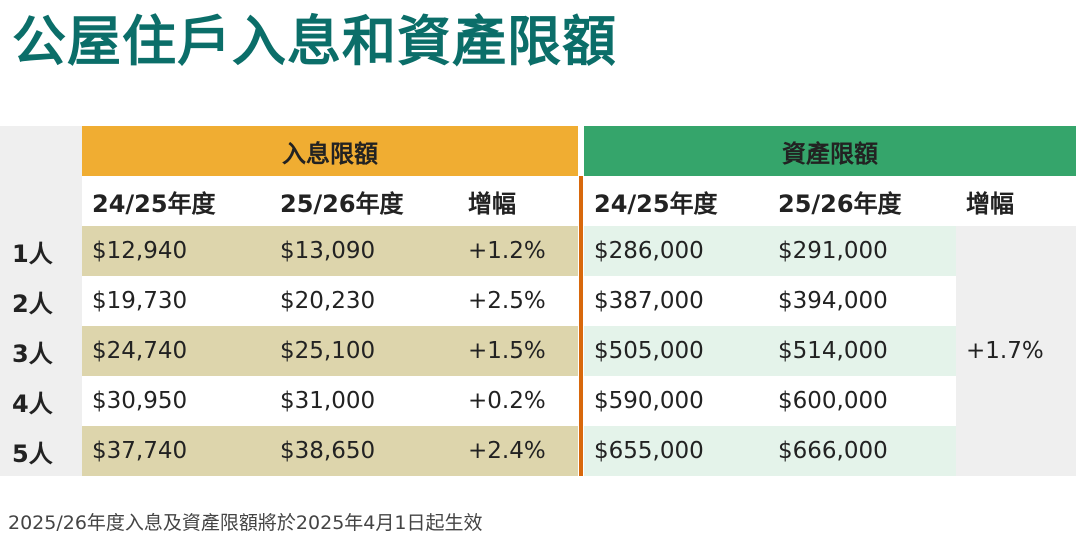 This screenshot has height=539, width=1080. I want to click on row-label: 2人, so click(41, 301).